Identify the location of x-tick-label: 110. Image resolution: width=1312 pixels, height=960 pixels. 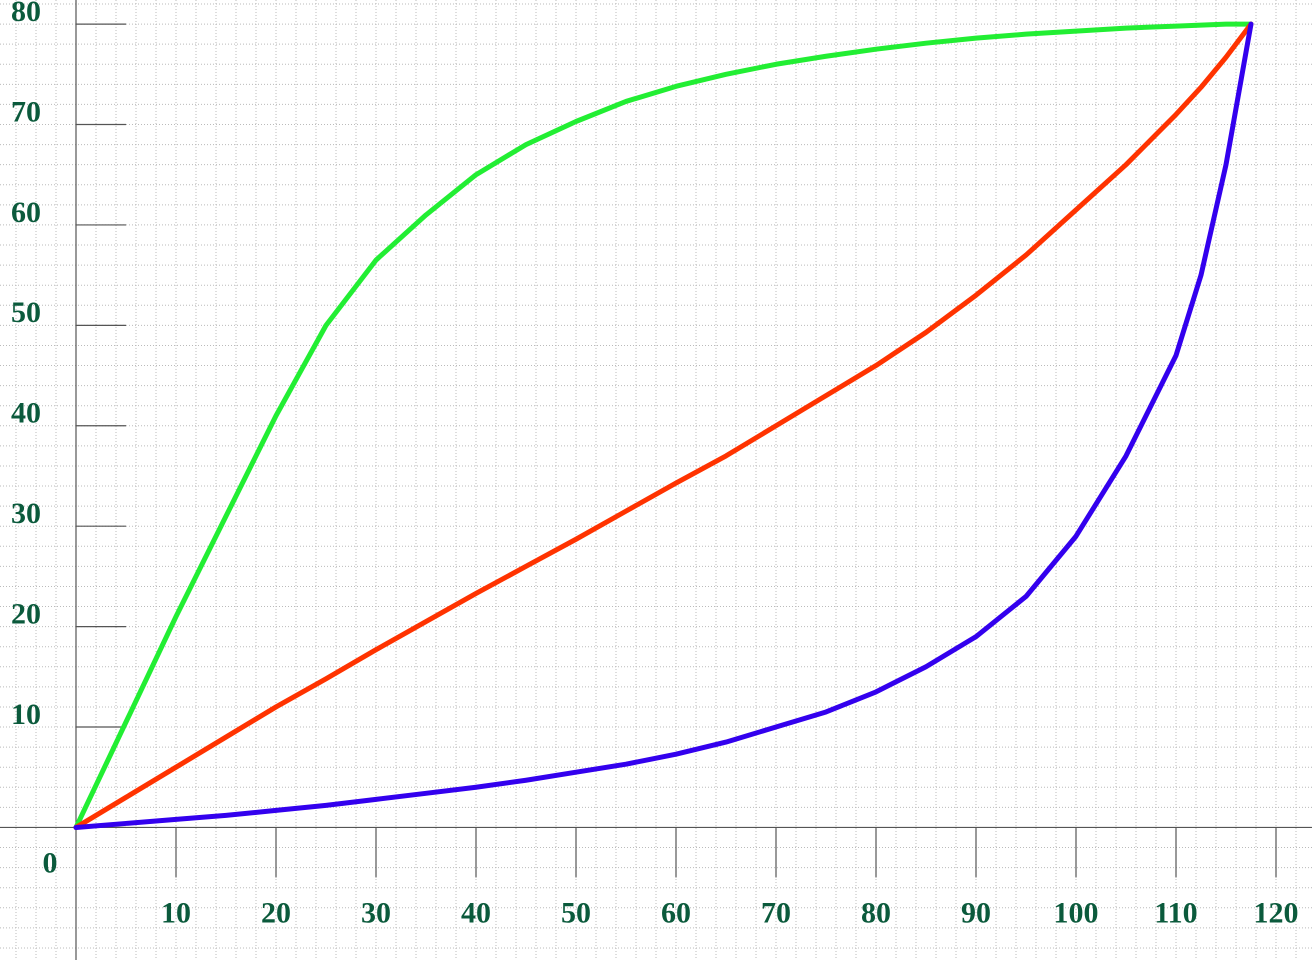
(1175, 912).